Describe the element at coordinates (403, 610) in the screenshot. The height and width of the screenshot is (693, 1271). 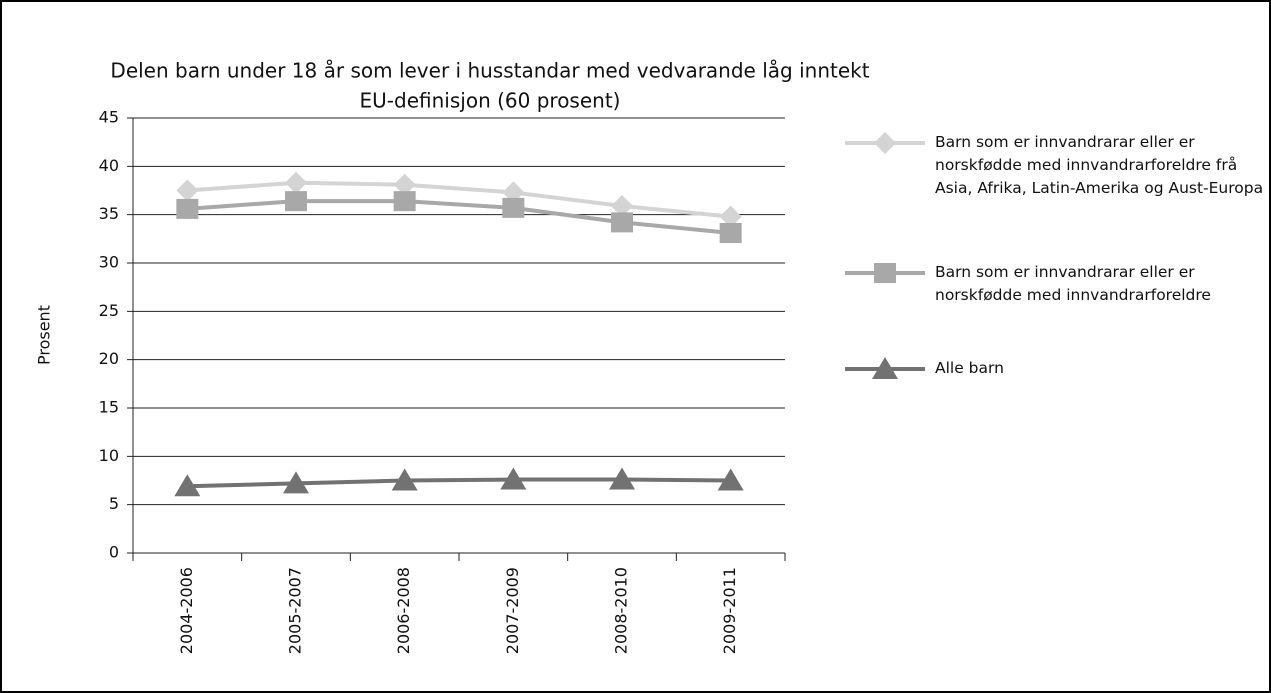
I see `x-tick-label: 2006-2008` at that location.